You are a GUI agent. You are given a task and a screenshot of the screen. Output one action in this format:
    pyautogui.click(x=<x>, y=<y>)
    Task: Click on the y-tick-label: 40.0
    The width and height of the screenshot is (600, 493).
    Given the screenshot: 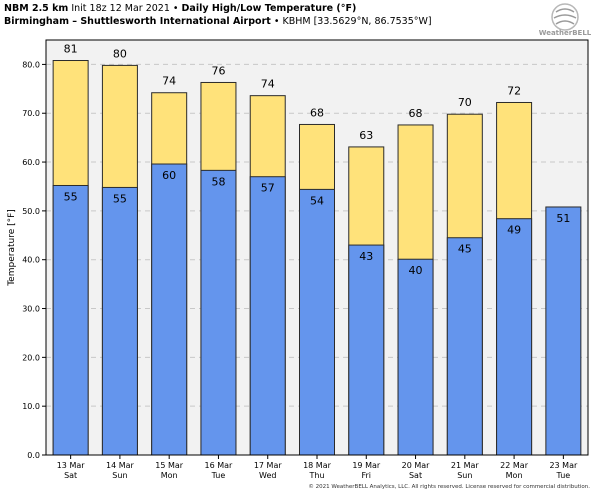 What is the action you would take?
    pyautogui.click(x=31, y=260)
    